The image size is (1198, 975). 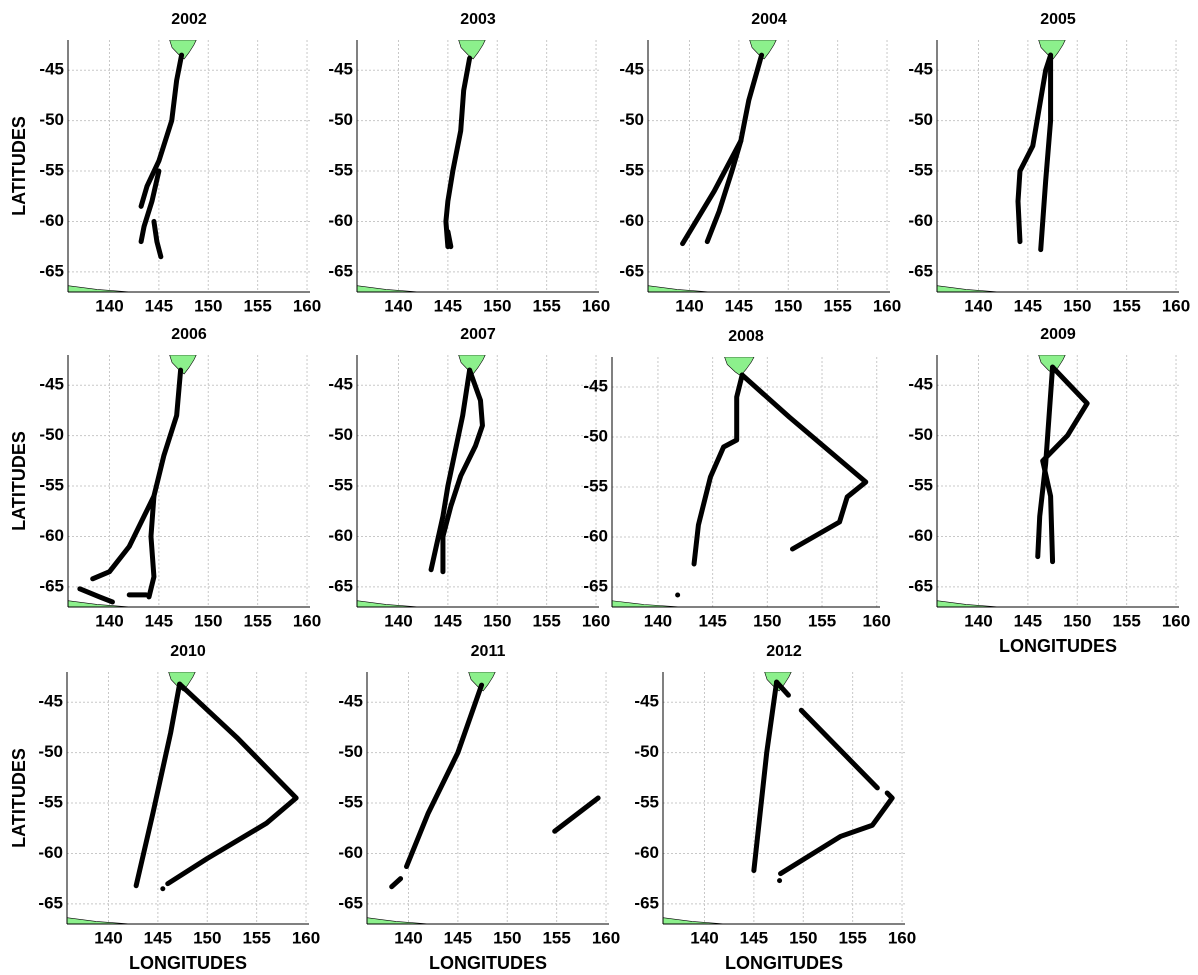 I want to click on chart-title: 2012, so click(x=784, y=651).